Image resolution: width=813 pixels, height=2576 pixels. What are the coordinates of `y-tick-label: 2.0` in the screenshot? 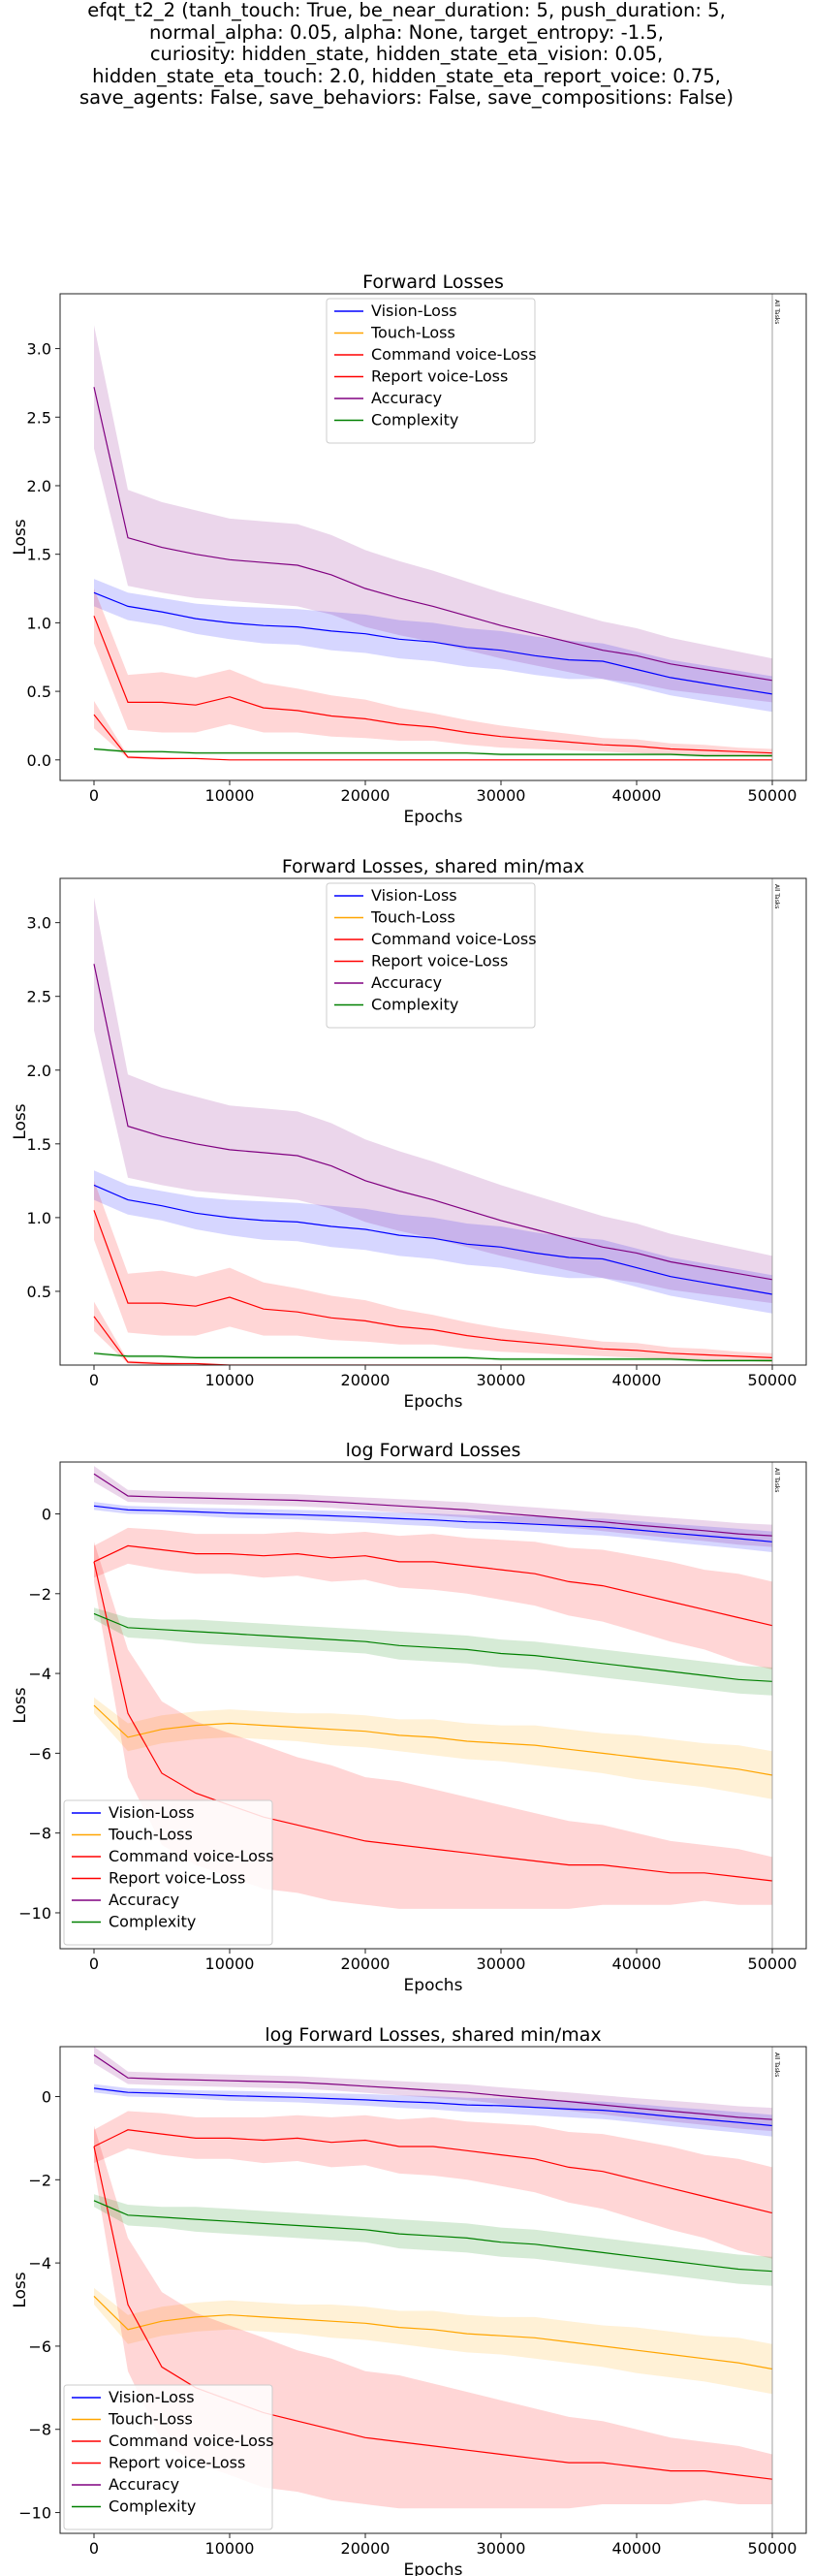 It's located at (39, 1071).